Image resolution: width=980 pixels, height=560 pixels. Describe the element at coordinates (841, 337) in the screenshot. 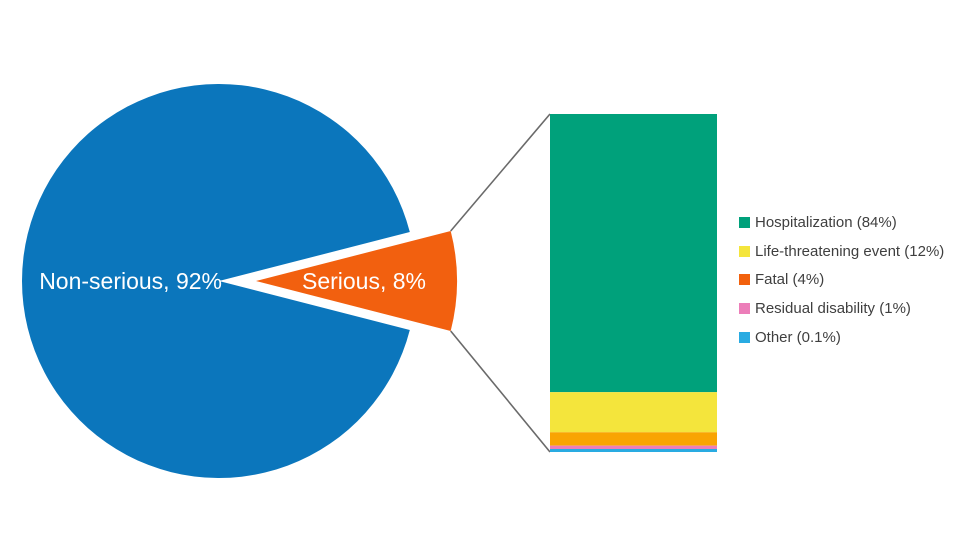

I see `legend-item-other: Other (0.1%)` at that location.